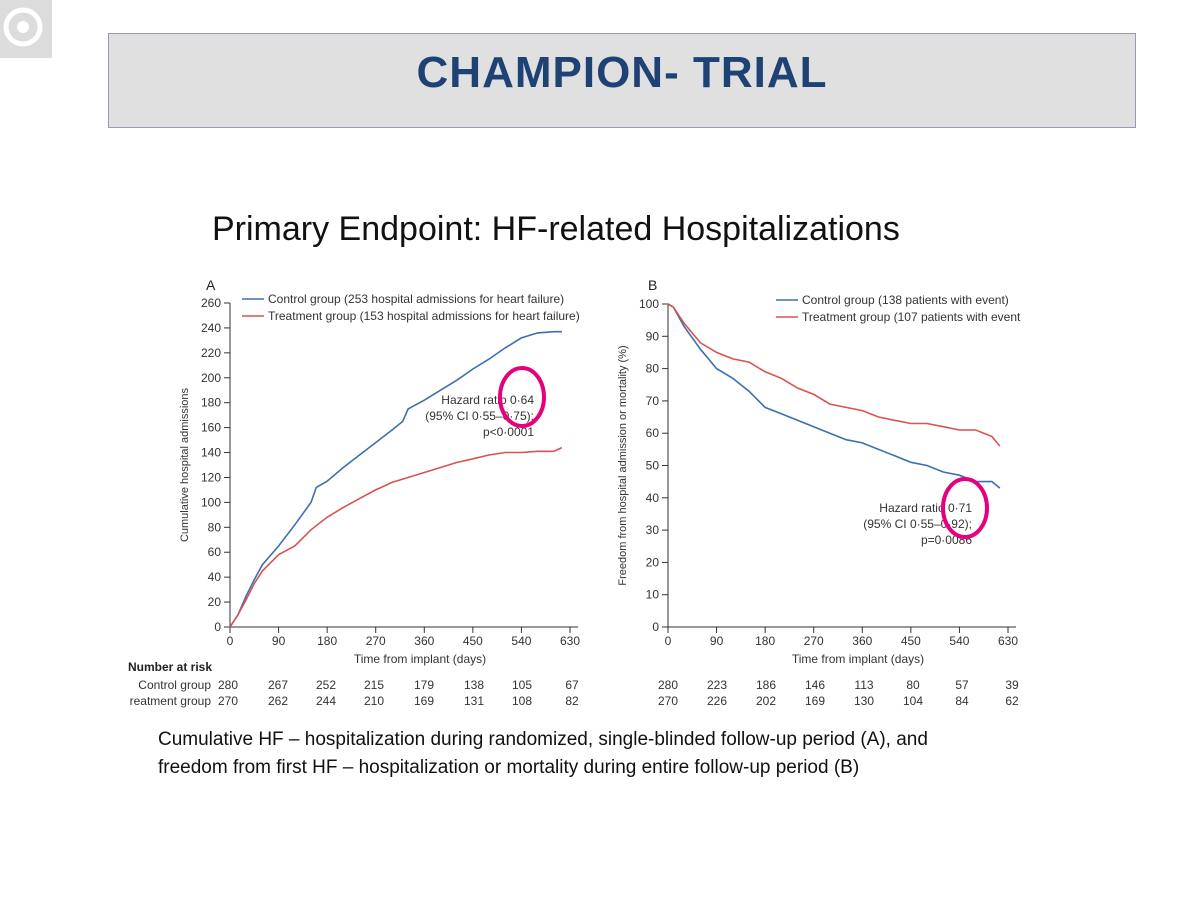 This screenshot has width=1200, height=900. I want to click on highlight-circle-a, so click(522, 397).